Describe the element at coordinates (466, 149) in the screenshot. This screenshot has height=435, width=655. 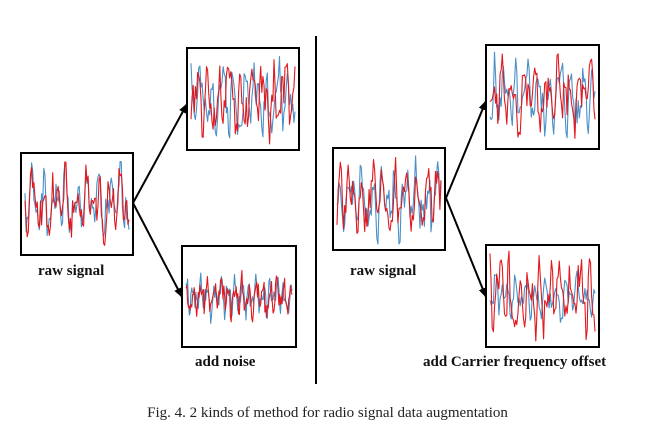
I see `arrow-raw-to-top-right` at that location.